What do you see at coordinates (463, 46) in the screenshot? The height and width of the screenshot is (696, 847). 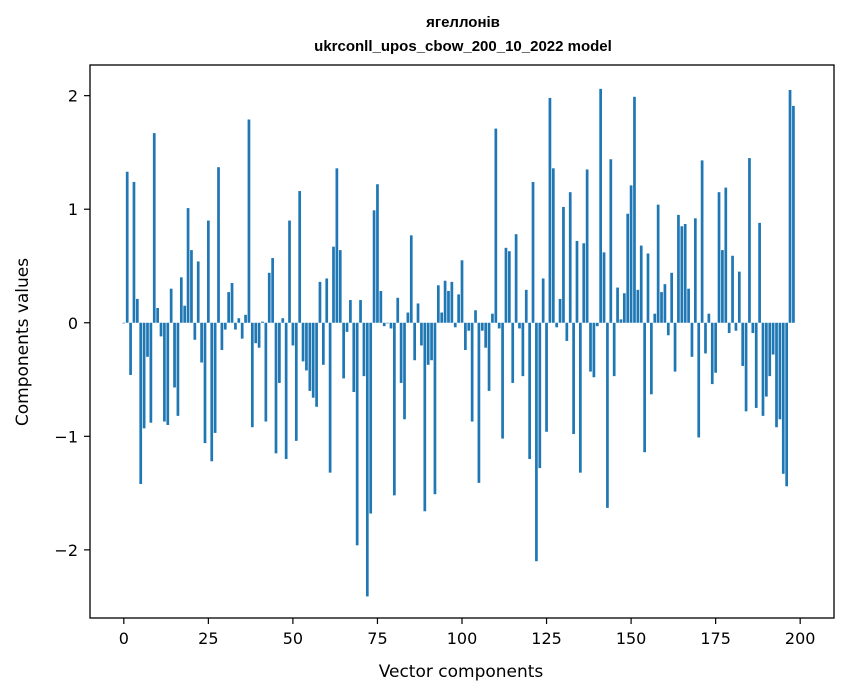 I see `chart-subtitle: ukrconll_upos_cbow_200_10_2022 model` at bounding box center [463, 46].